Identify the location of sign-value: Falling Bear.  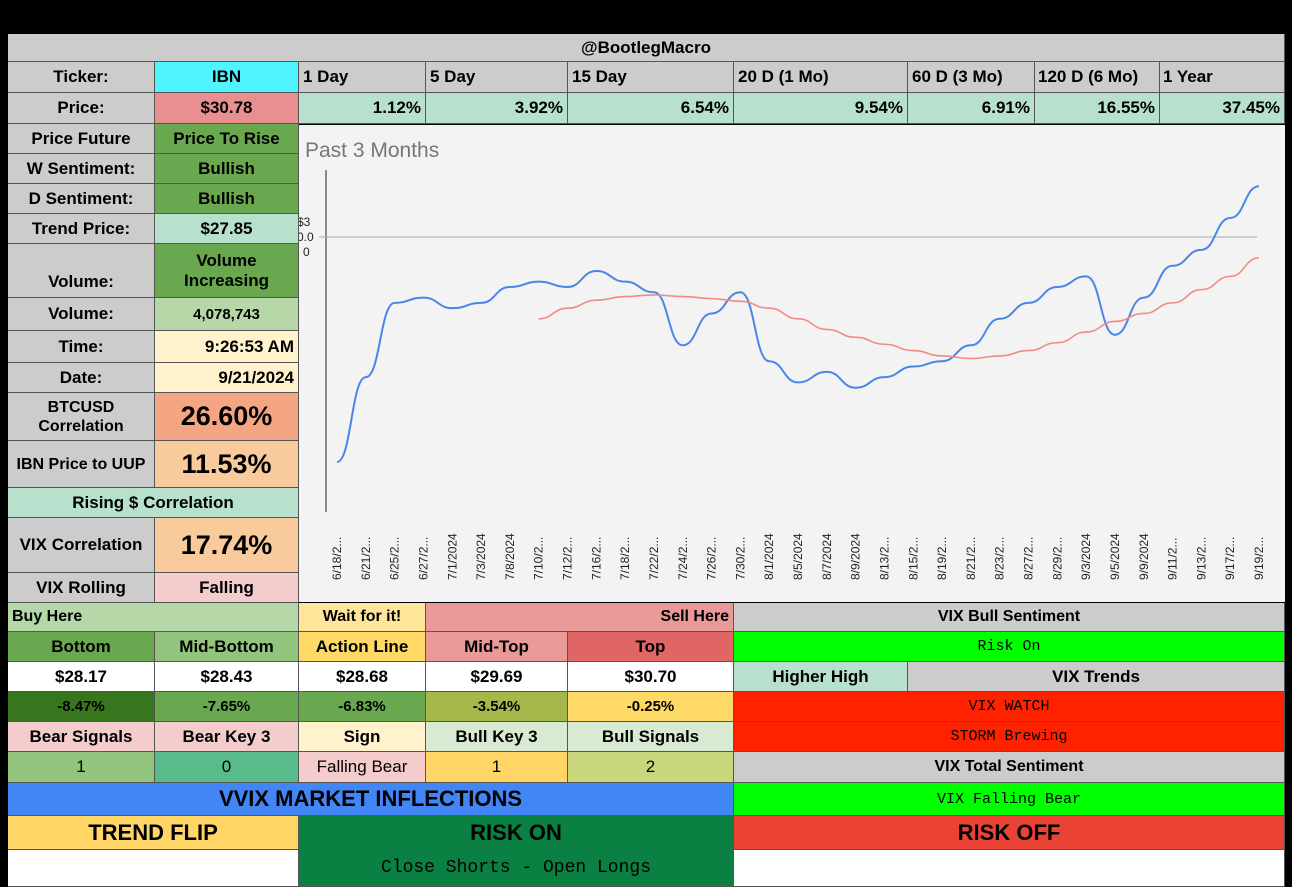
(362, 767).